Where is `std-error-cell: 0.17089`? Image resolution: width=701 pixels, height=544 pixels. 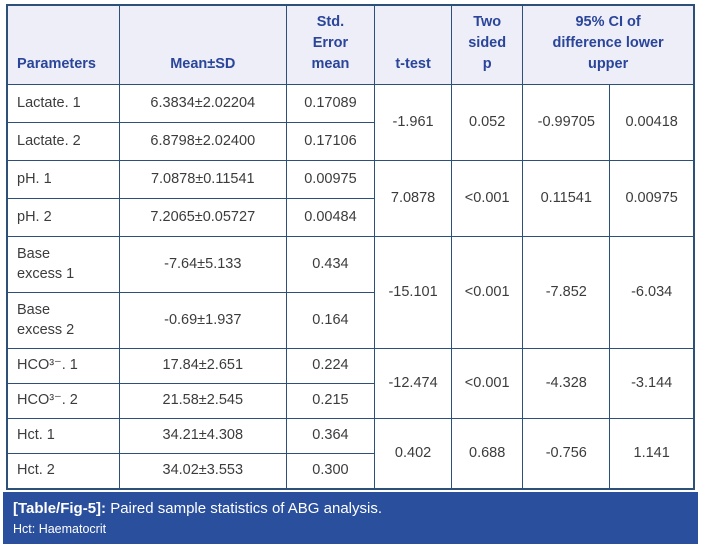 std-error-cell: 0.17089 is located at coordinates (330, 104).